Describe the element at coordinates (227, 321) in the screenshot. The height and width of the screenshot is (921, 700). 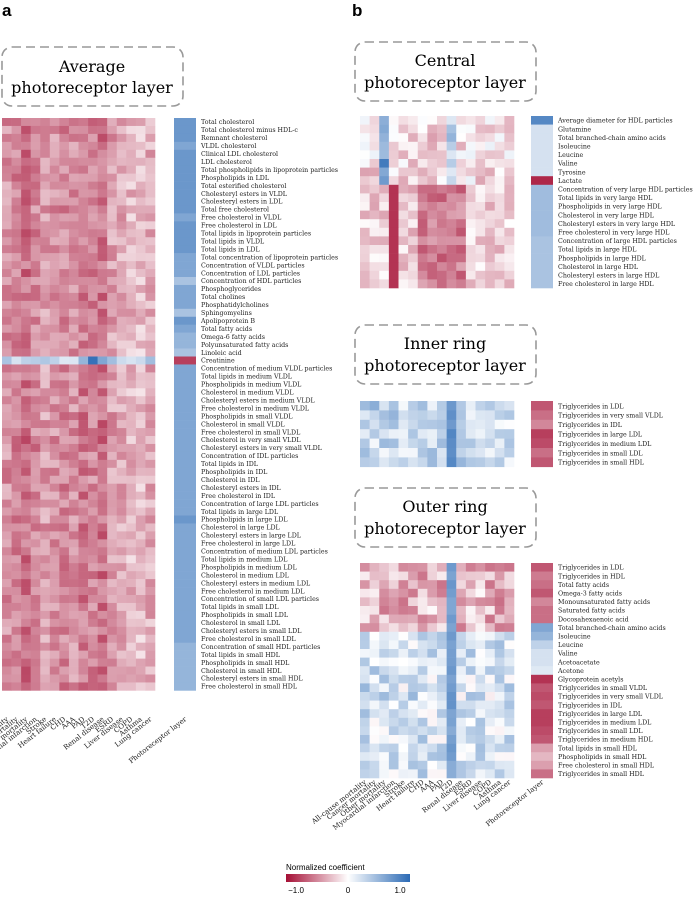
I see `row-label: Apolipoprotein B` at that location.